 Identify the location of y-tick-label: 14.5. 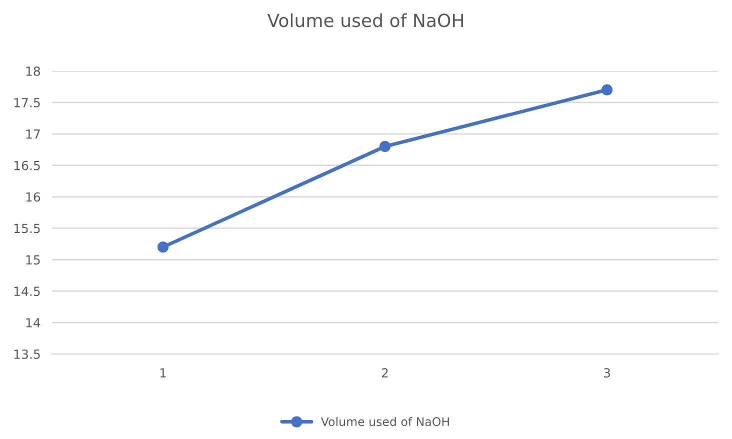
(27, 291).